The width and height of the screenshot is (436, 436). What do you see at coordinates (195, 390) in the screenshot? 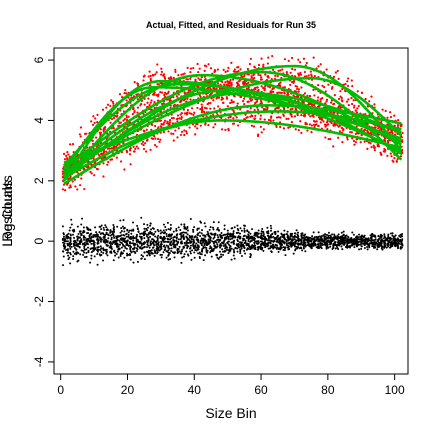
I see `x-tick-label: 40` at bounding box center [195, 390].